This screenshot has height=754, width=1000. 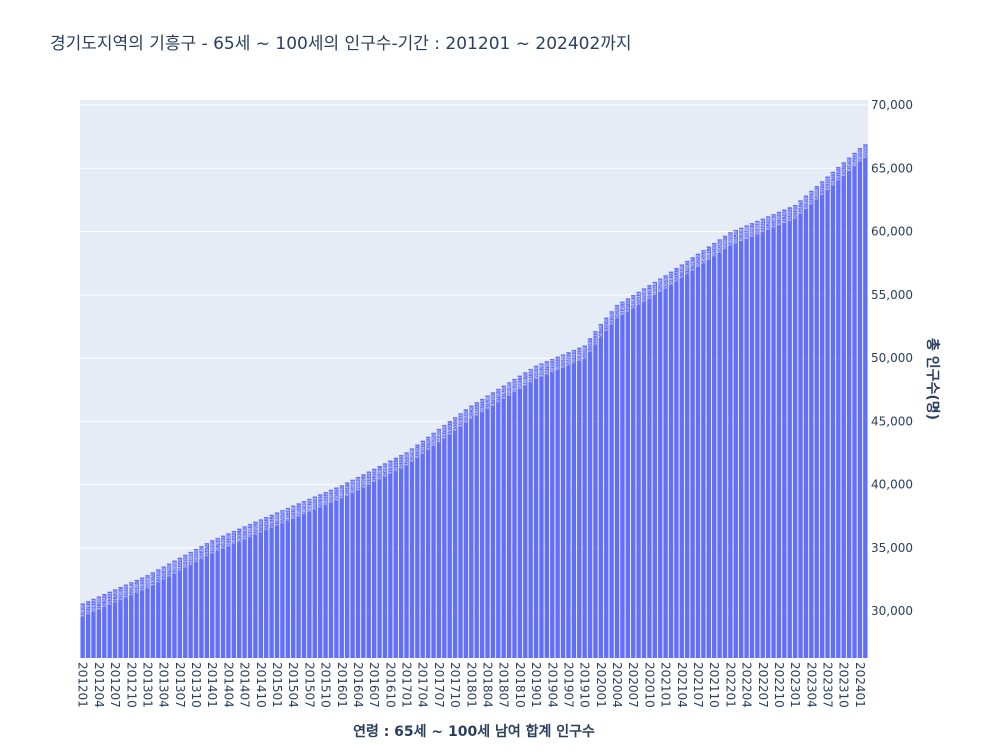 What do you see at coordinates (363, 481) in the screenshot?
I see `value-label: 40817` at bounding box center [363, 481].